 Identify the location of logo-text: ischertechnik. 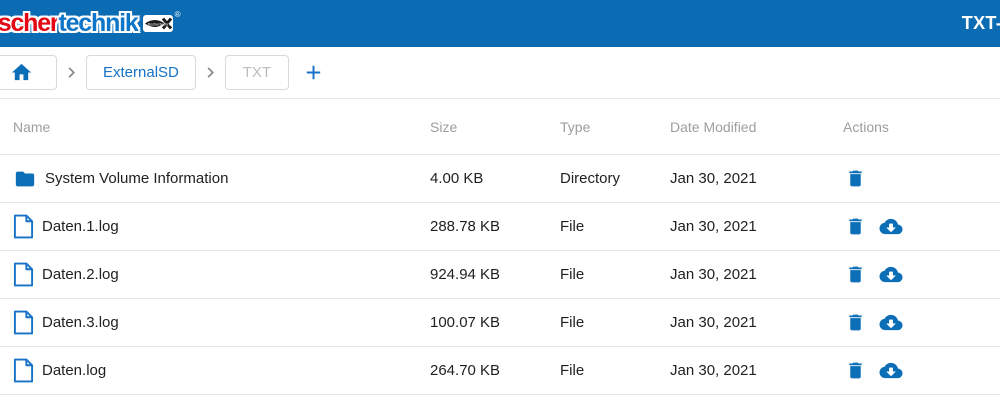
(69, 23).